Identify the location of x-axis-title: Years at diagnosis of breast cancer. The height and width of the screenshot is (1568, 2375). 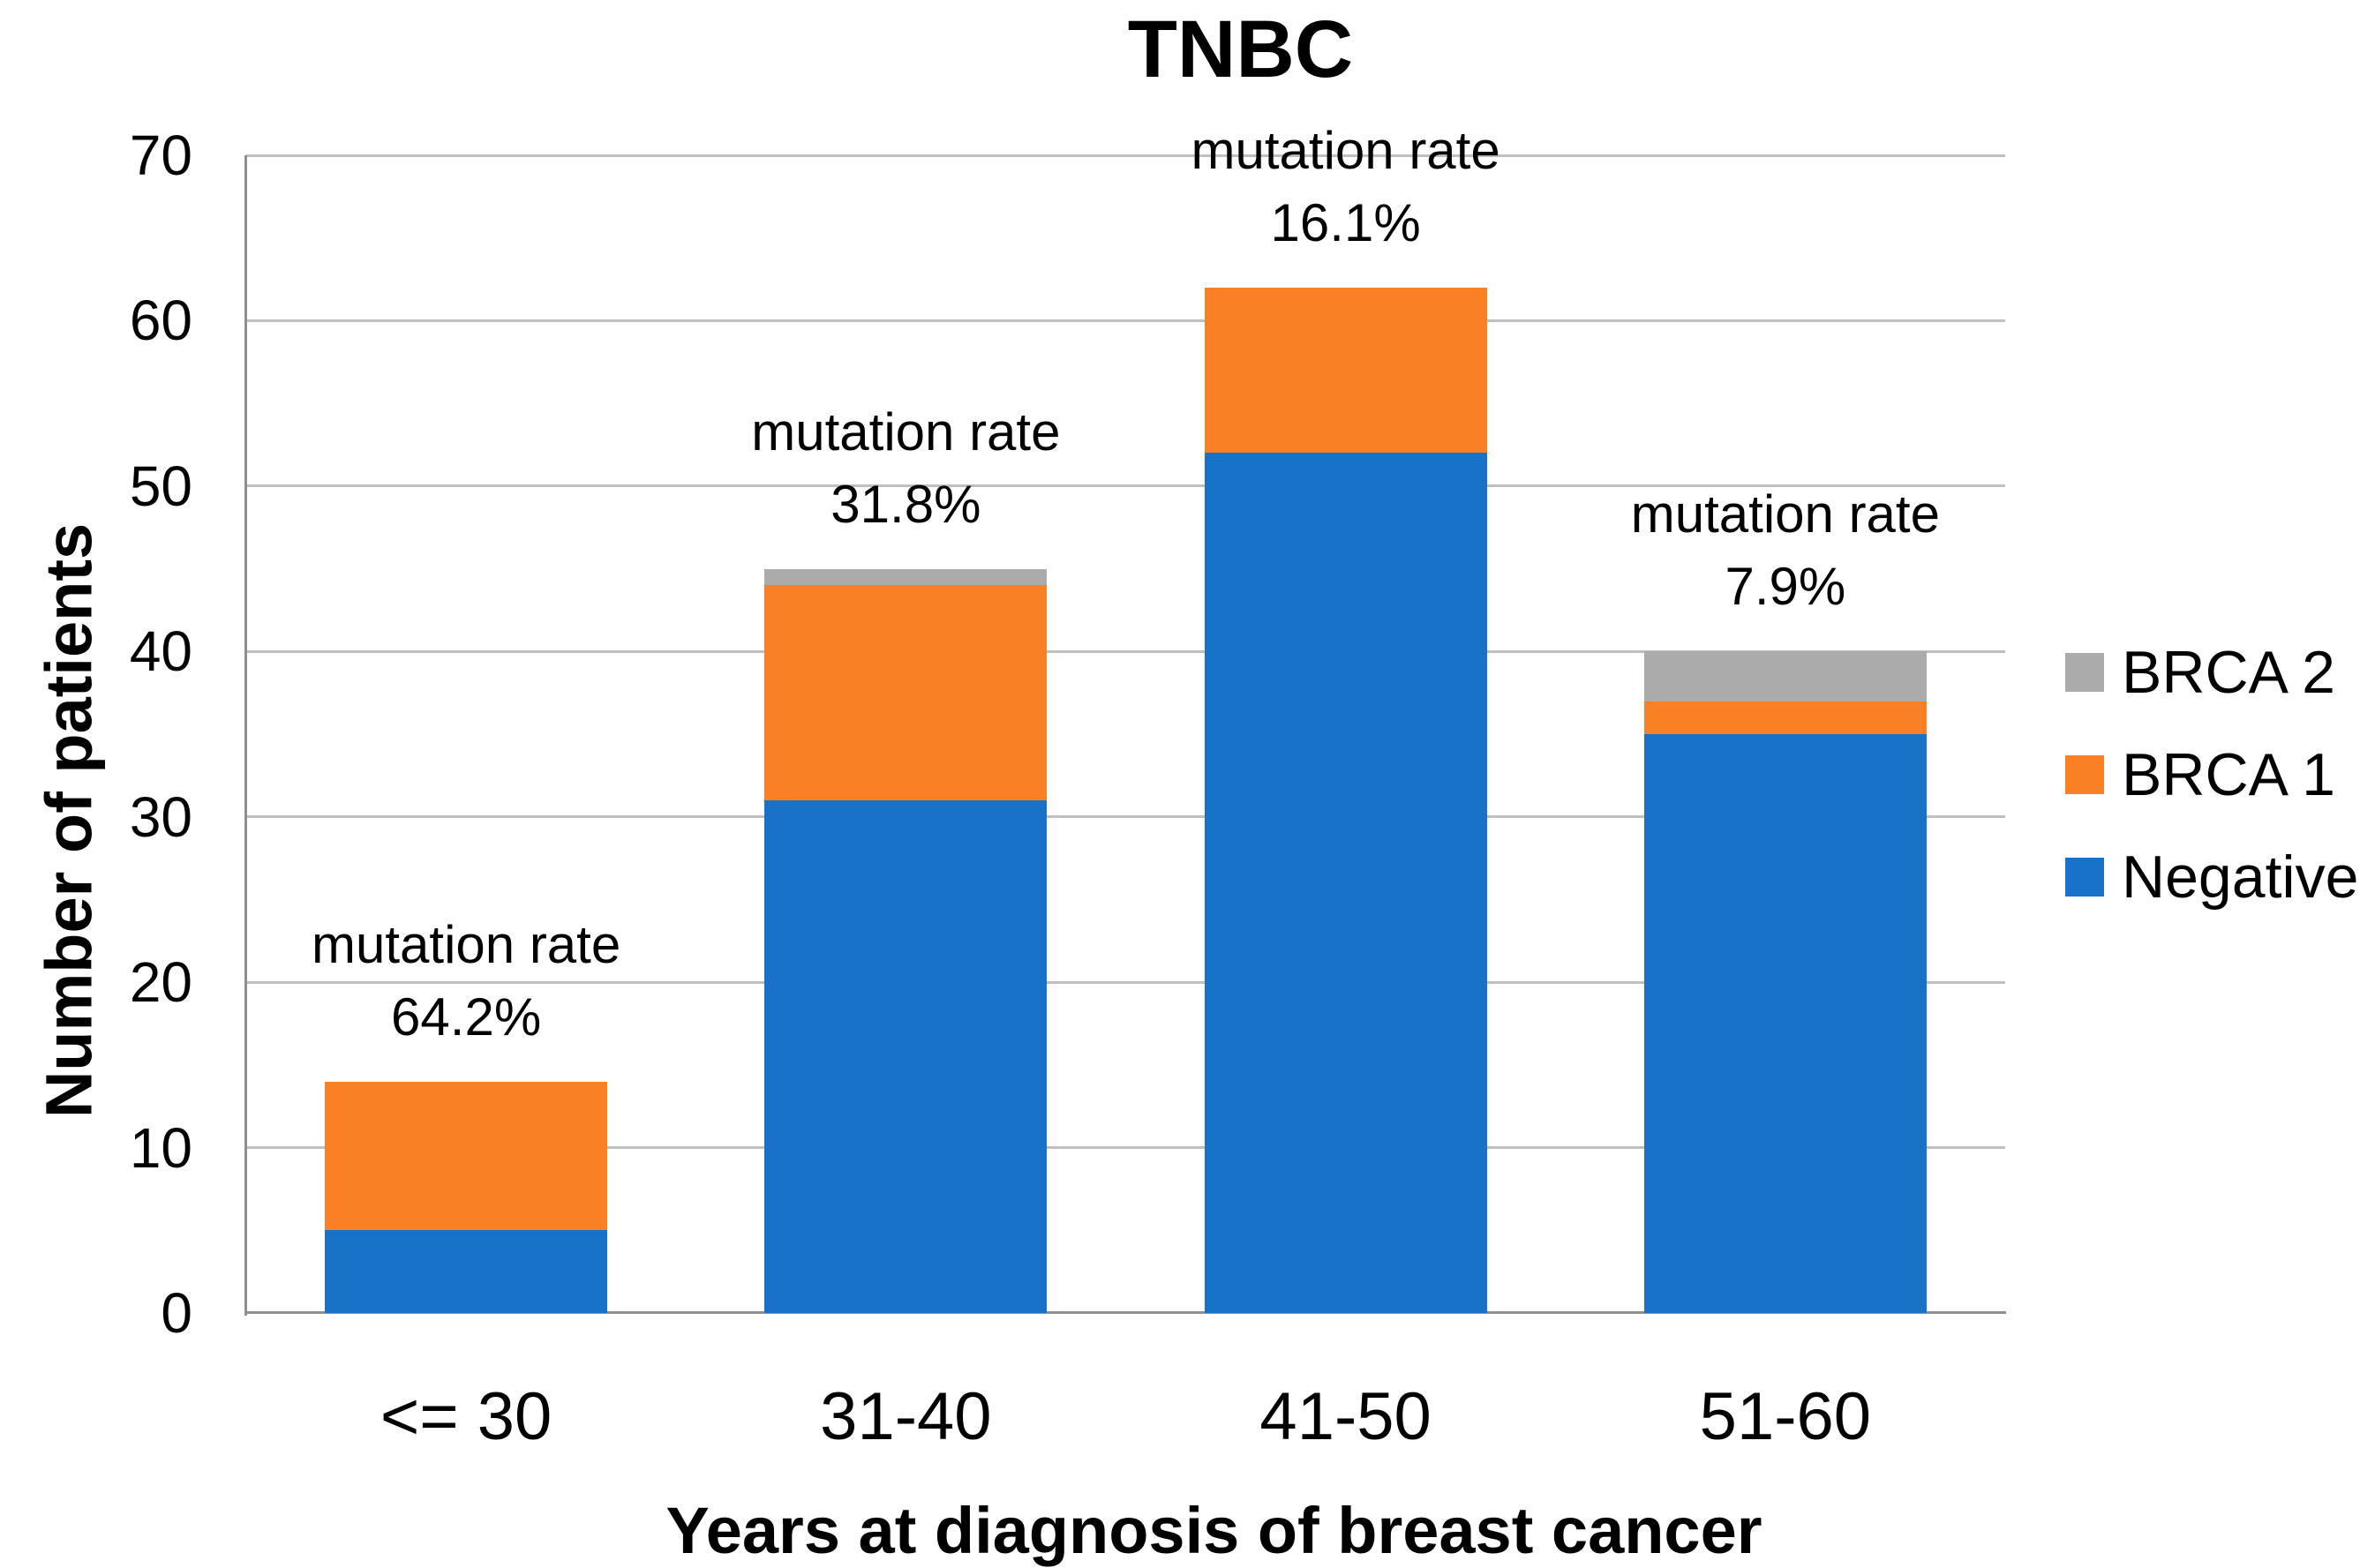
(1213, 1530).